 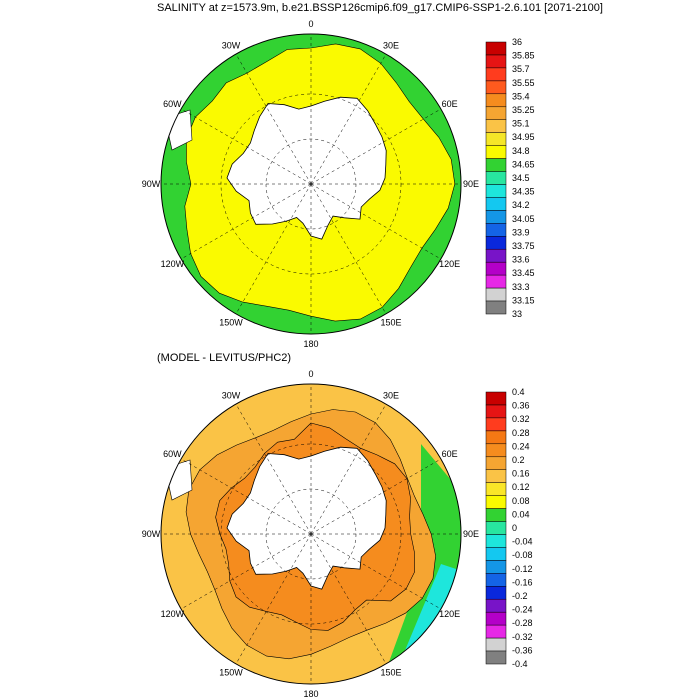 What do you see at coordinates (521, 151) in the screenshot?
I see `colorbar-label: 34.8` at bounding box center [521, 151].